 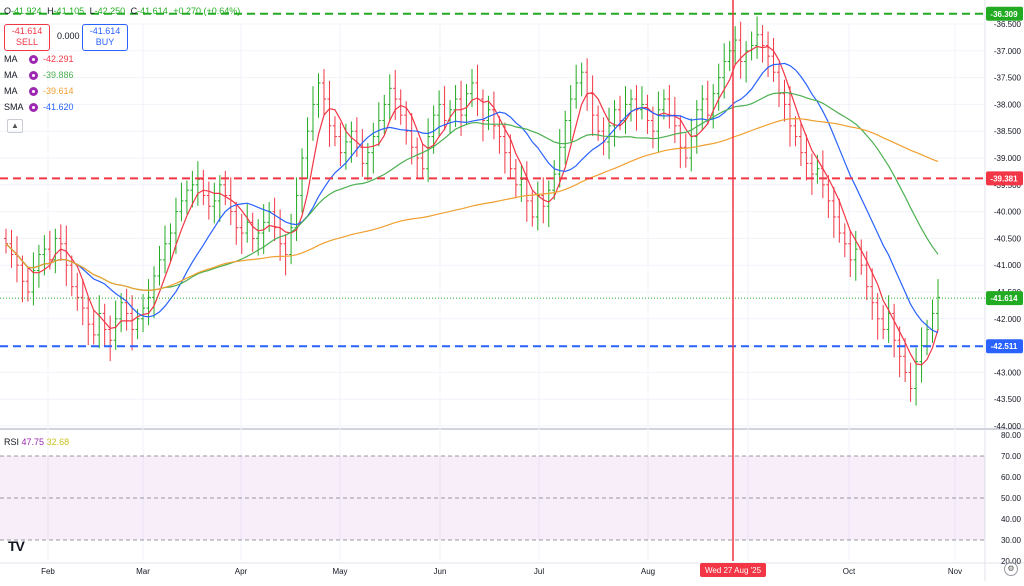 What do you see at coordinates (1011, 569) in the screenshot?
I see `gear-icon: ⚙` at bounding box center [1011, 569].